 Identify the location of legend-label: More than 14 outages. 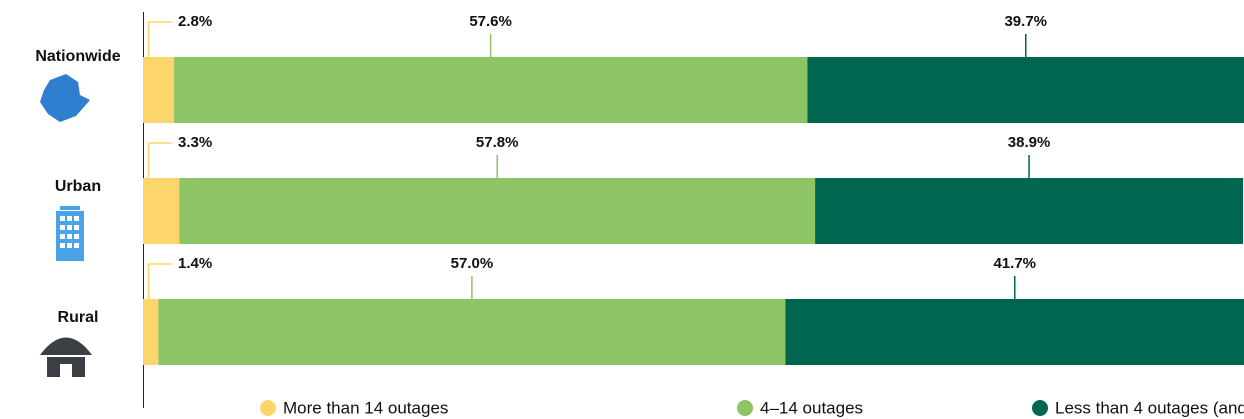
(365, 407).